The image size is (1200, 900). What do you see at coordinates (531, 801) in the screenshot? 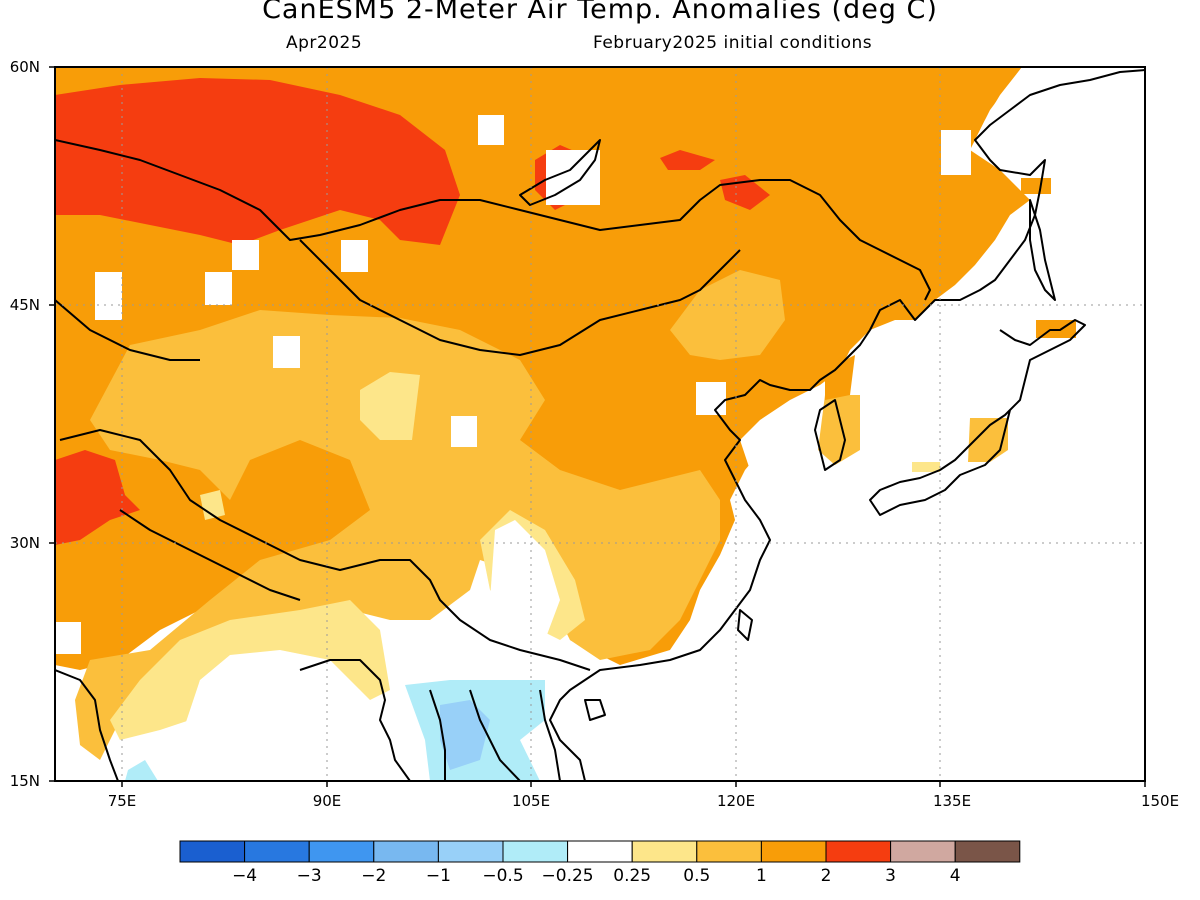
I see `lon-label: 105E` at bounding box center [531, 801].